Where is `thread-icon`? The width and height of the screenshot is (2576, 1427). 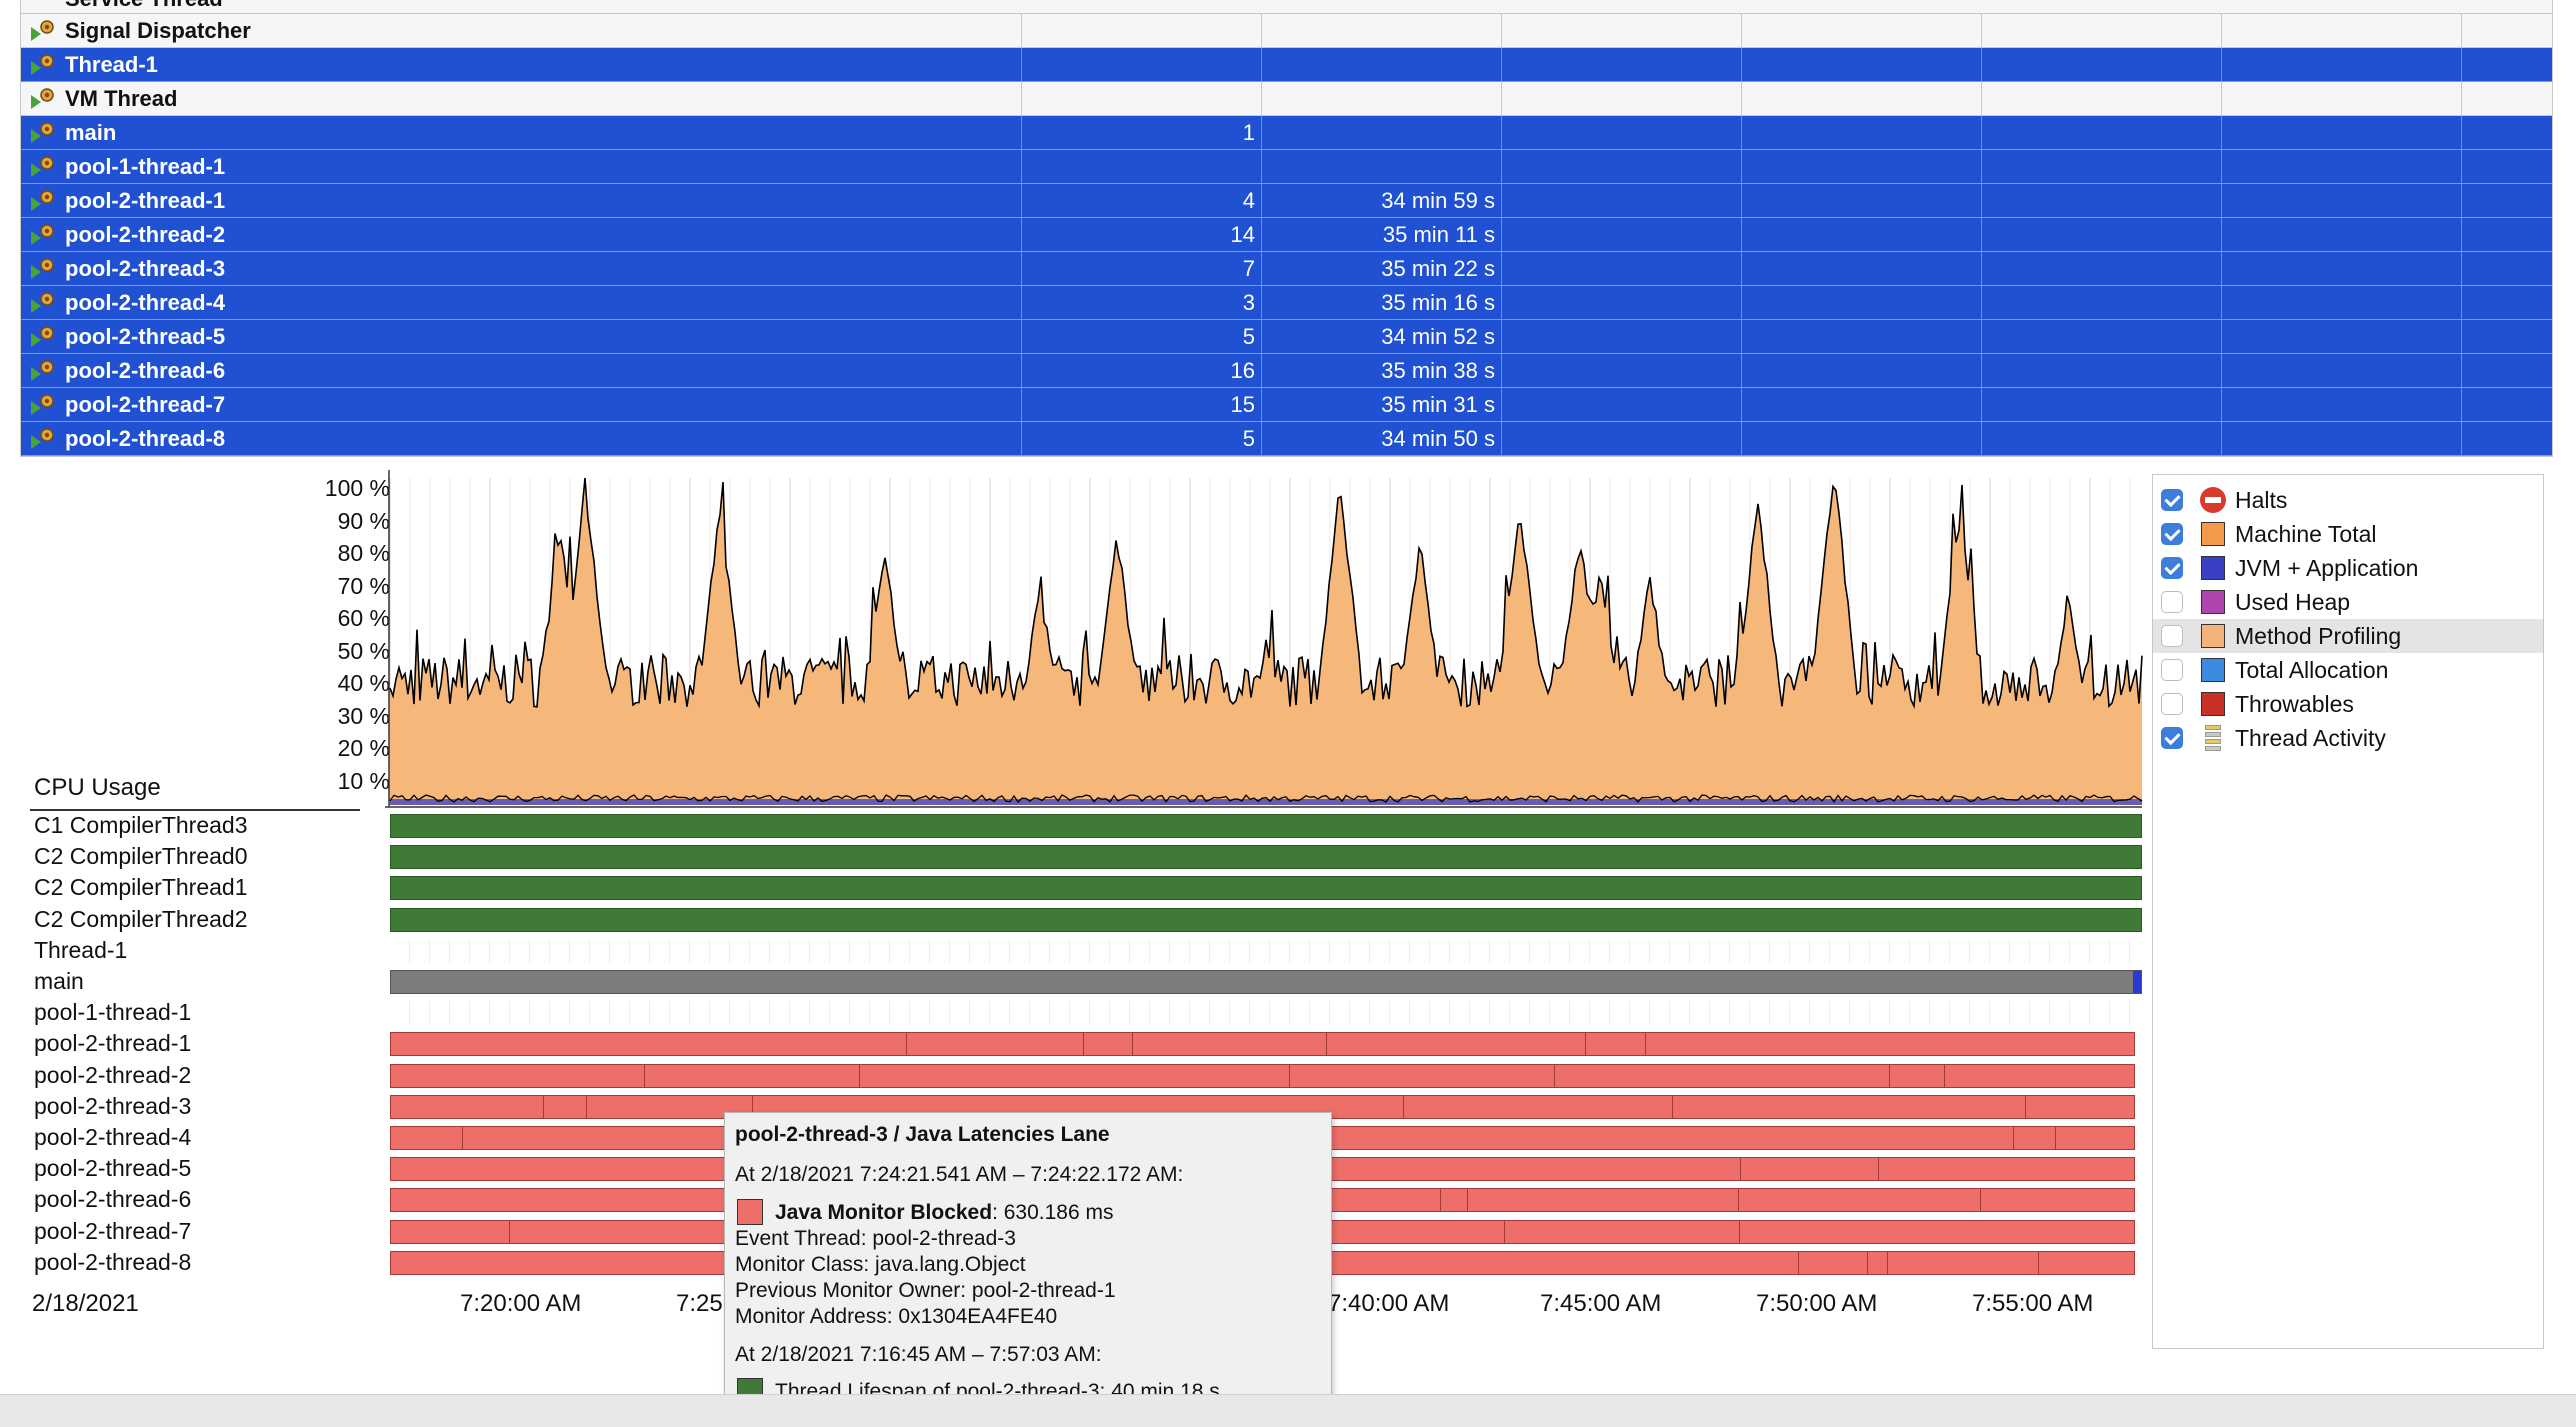 thread-icon is located at coordinates (42, 132).